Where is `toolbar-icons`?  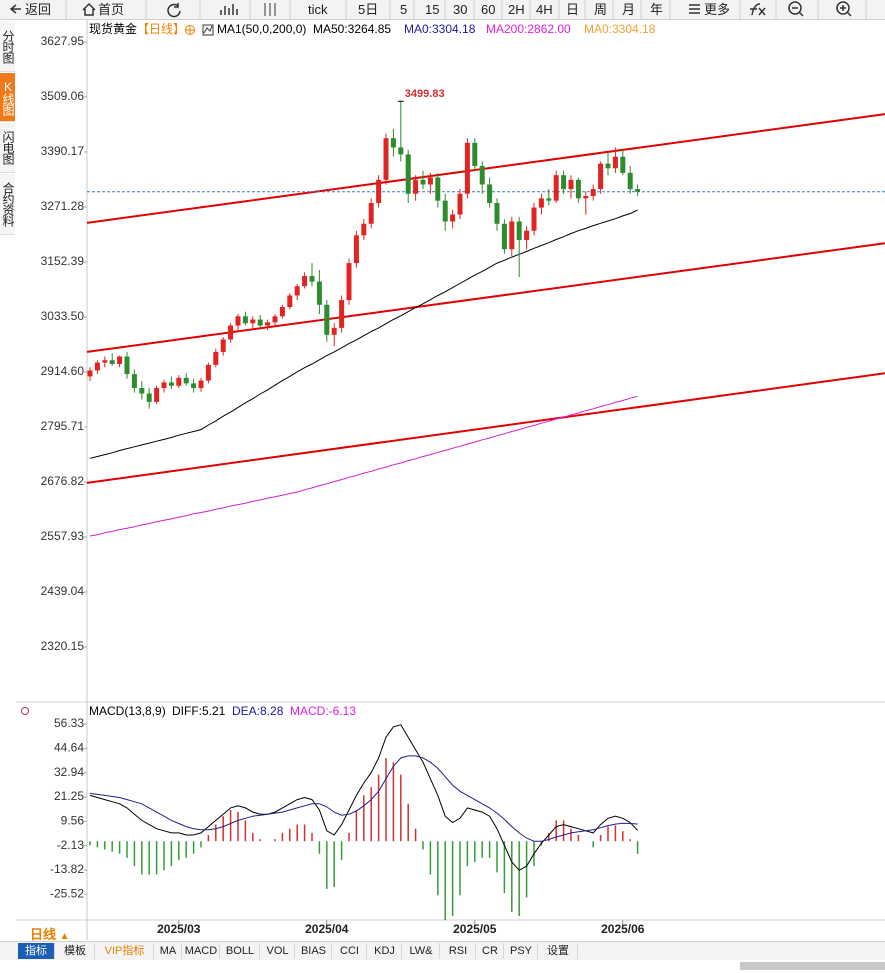 toolbar-icons is located at coordinates (438, 9).